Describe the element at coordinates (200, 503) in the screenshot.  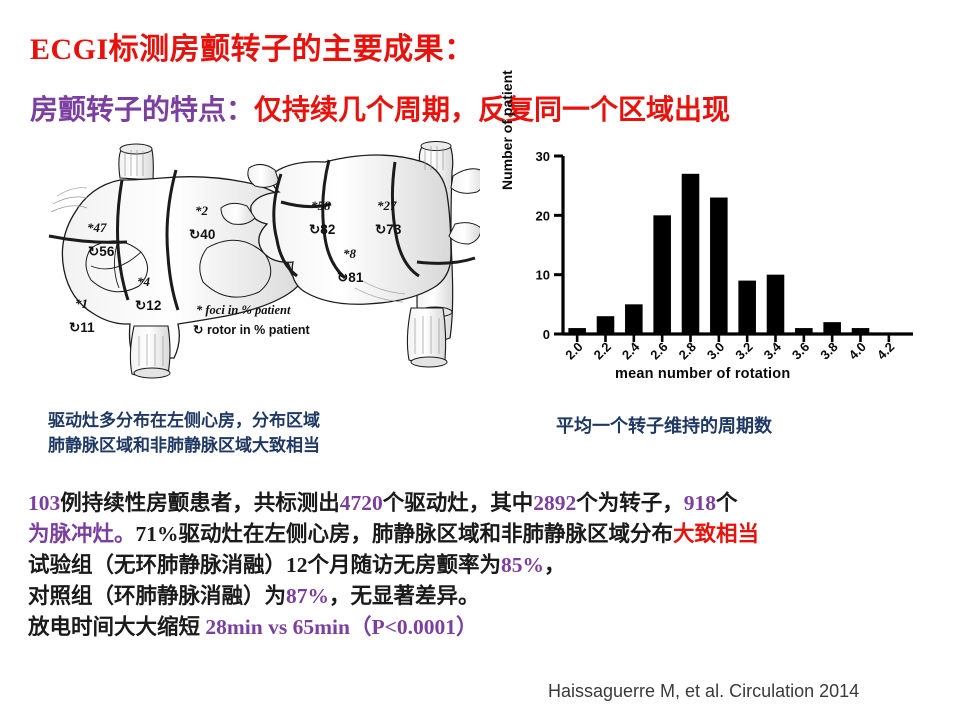
I see `text-run: 例持续性房颤患者，共标测出` at that location.